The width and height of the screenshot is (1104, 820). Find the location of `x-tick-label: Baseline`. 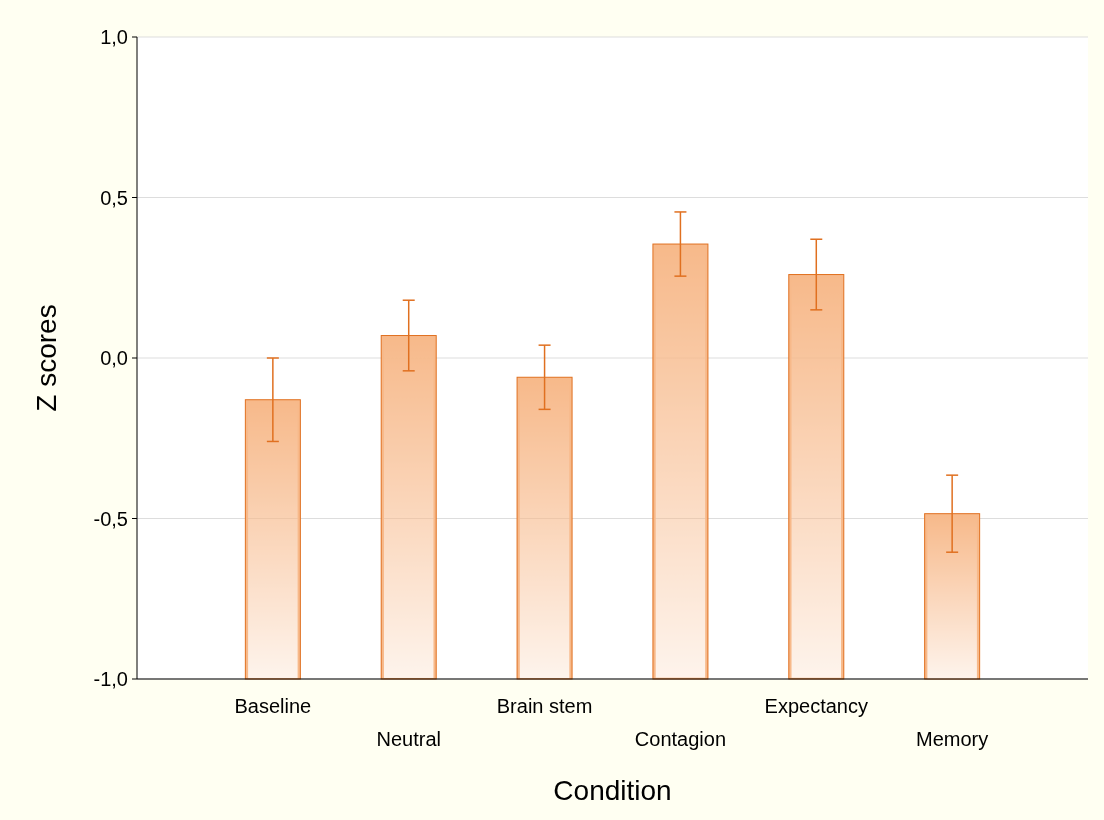

x-tick-label: Baseline is located at coordinates (273, 706).